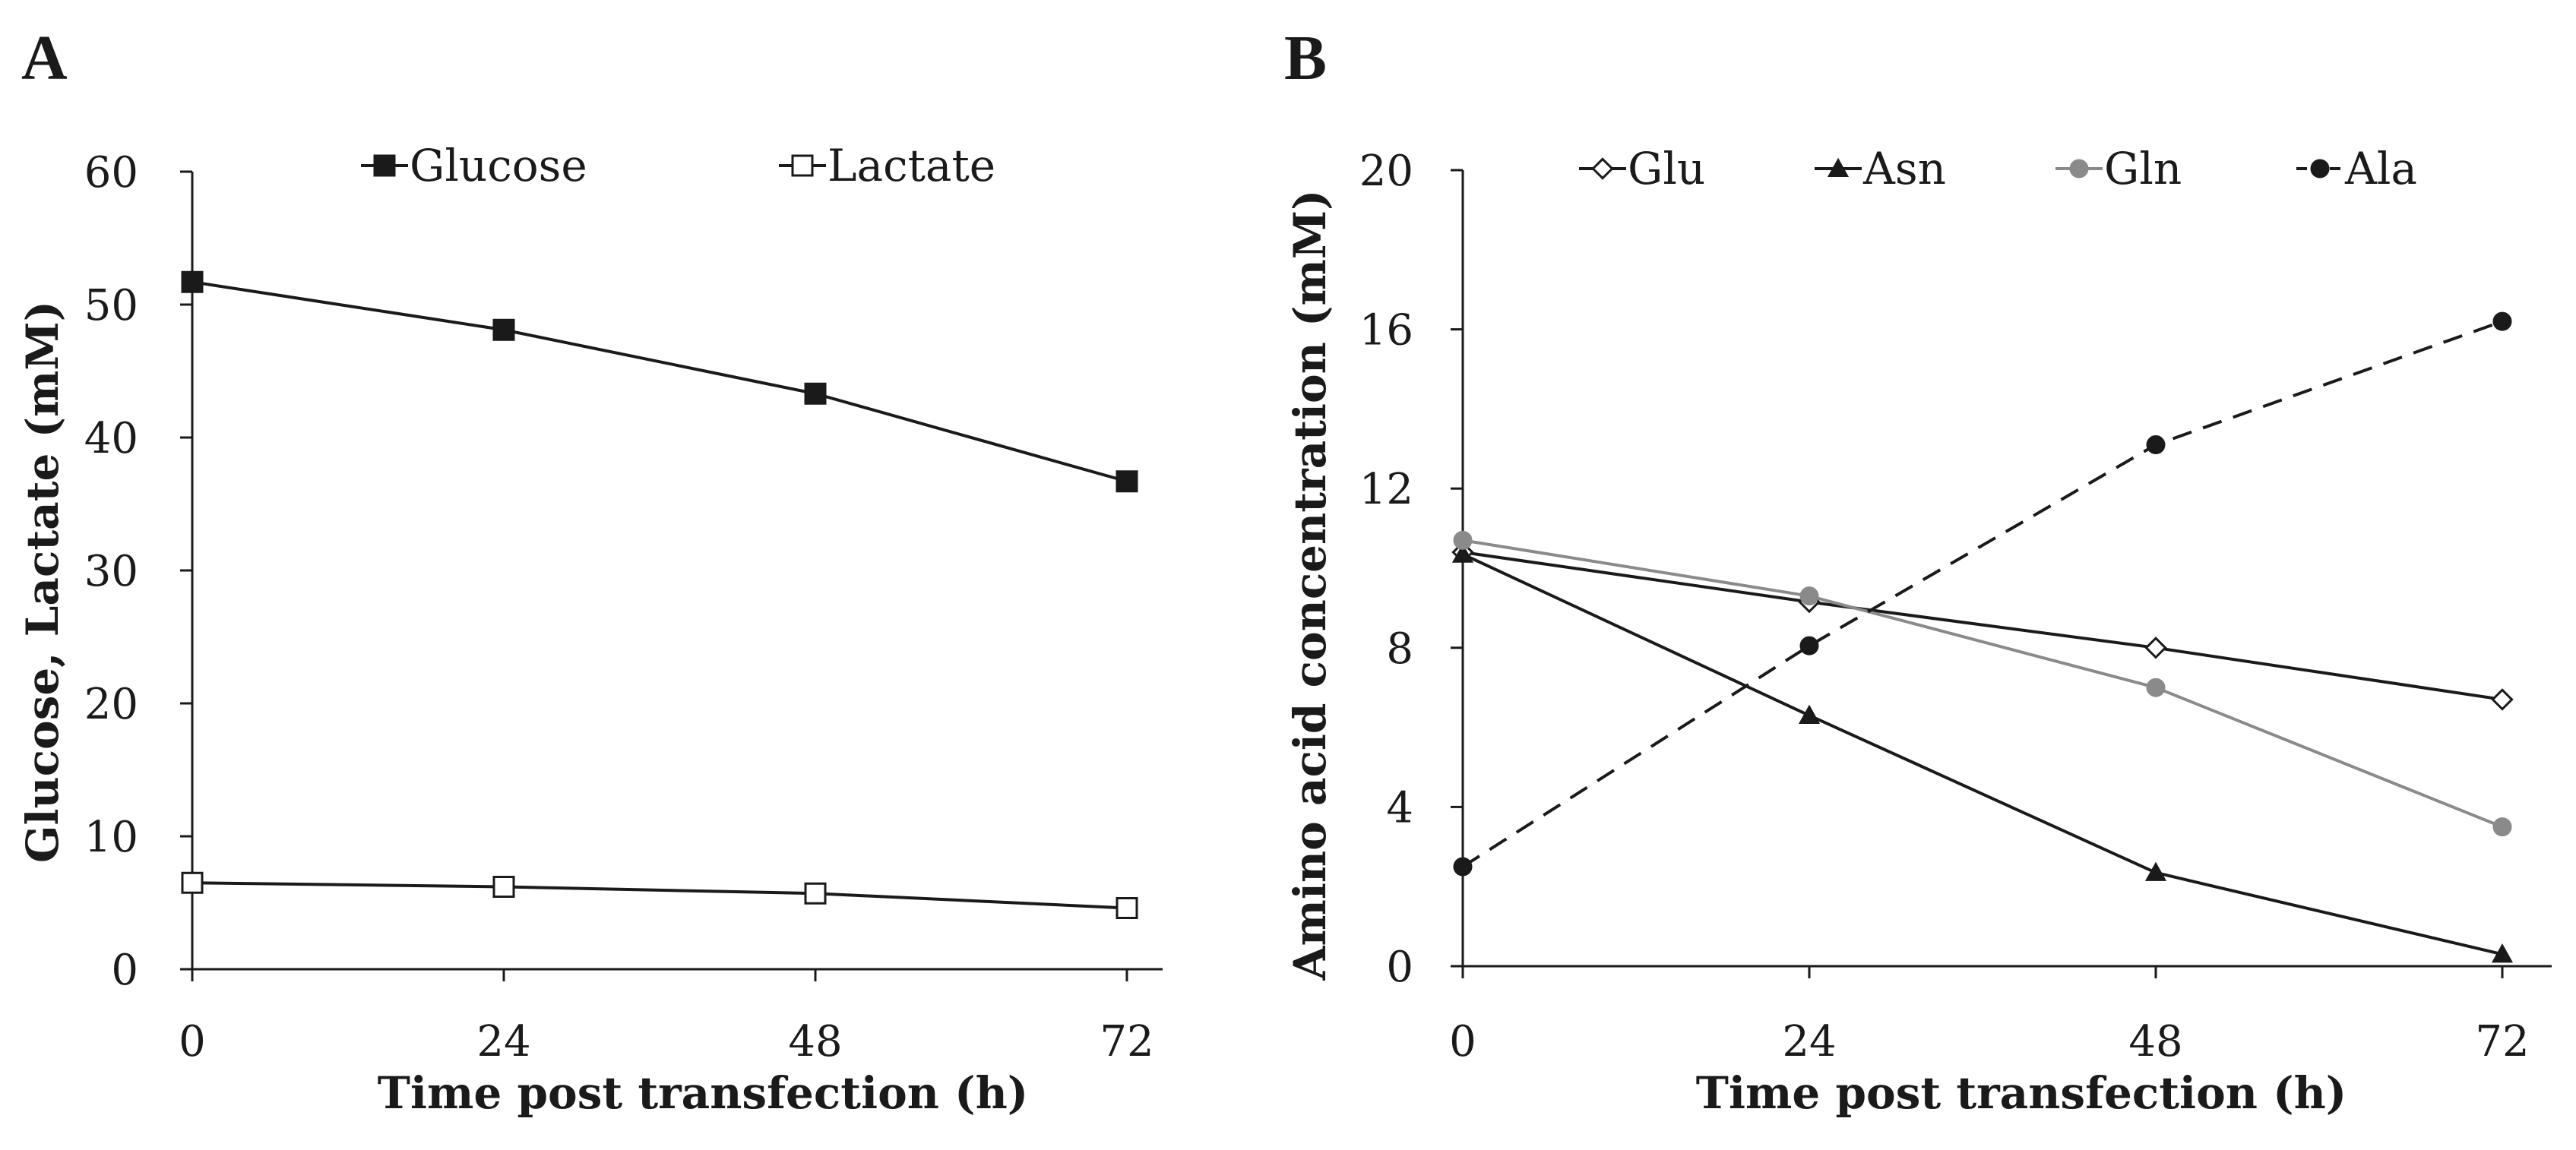  Describe the element at coordinates (385, 165) in the screenshot. I see `panel-a-legend-glucose-marker` at that location.